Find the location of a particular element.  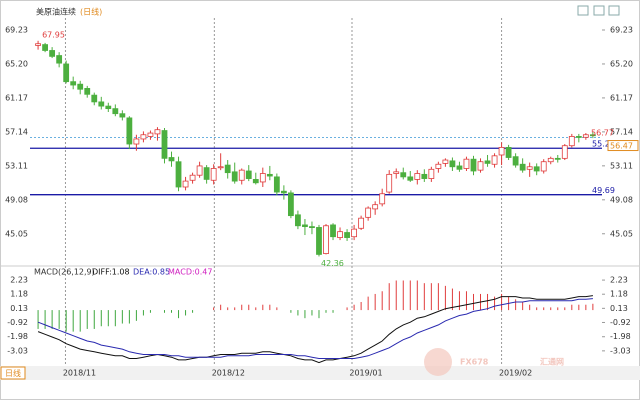

watermark-logo is located at coordinates (438, 362).